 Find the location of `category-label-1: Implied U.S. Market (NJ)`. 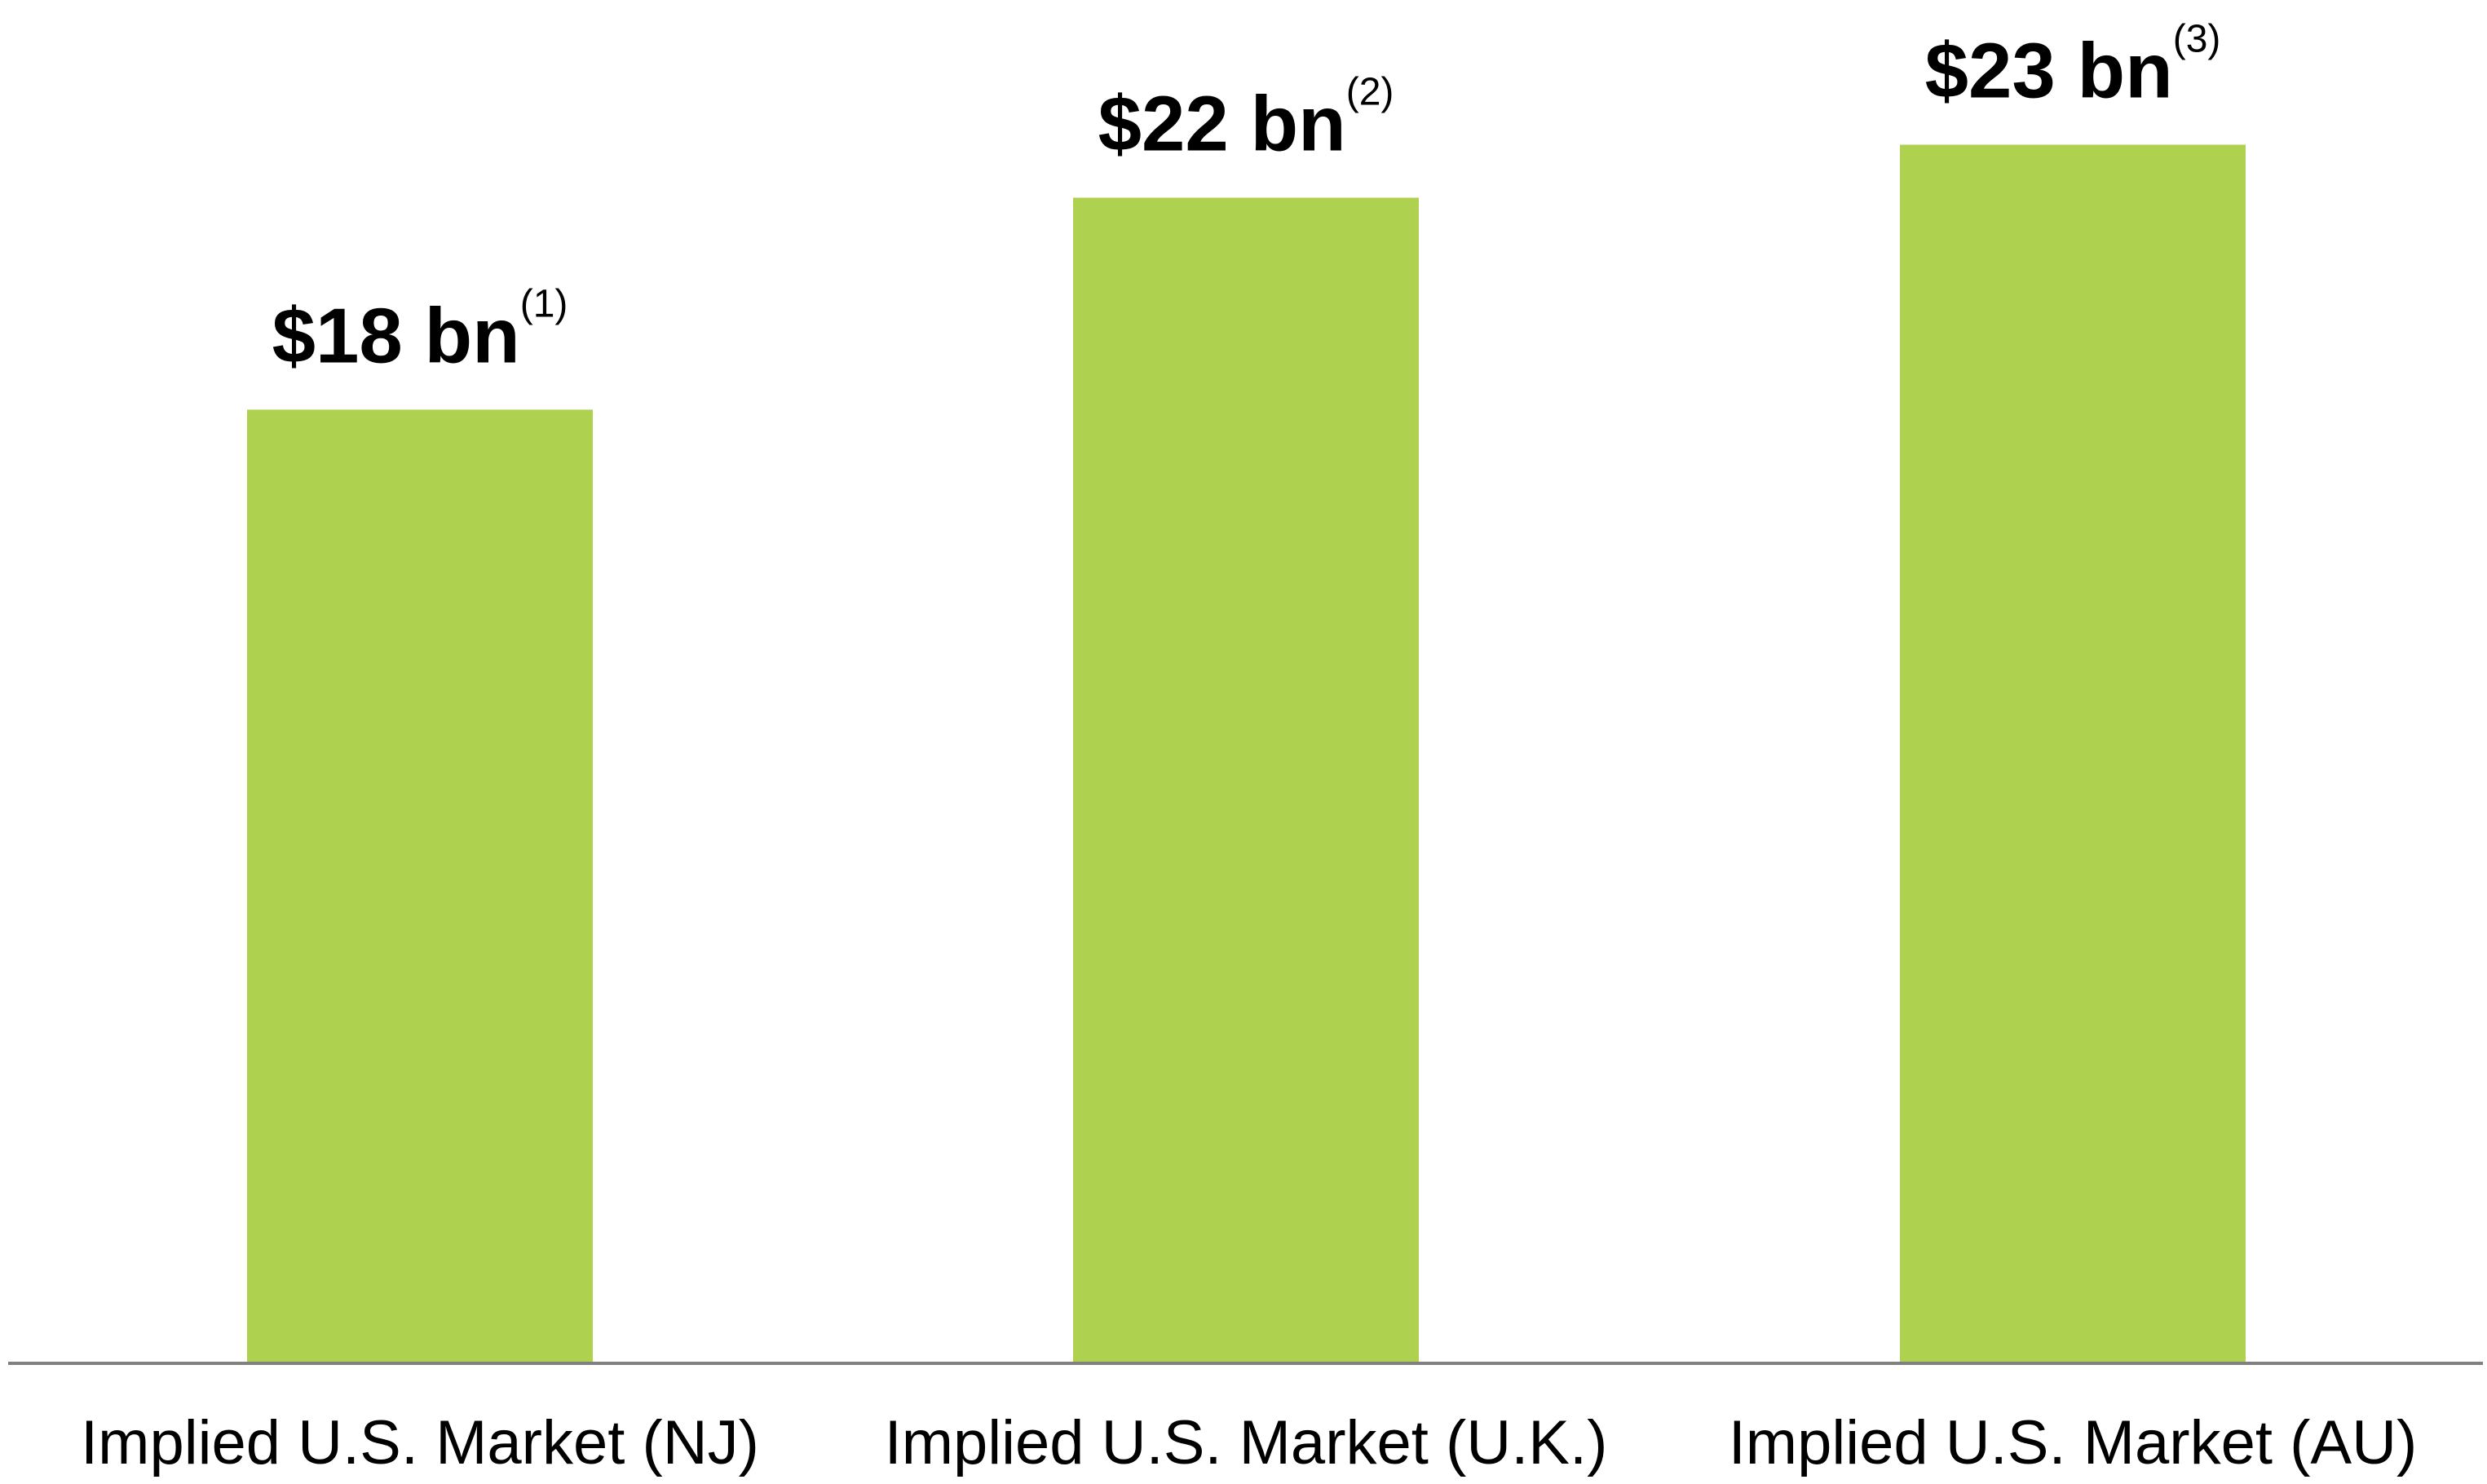

category-label-1: Implied U.S. Market (NJ) is located at coordinates (420, 1442).